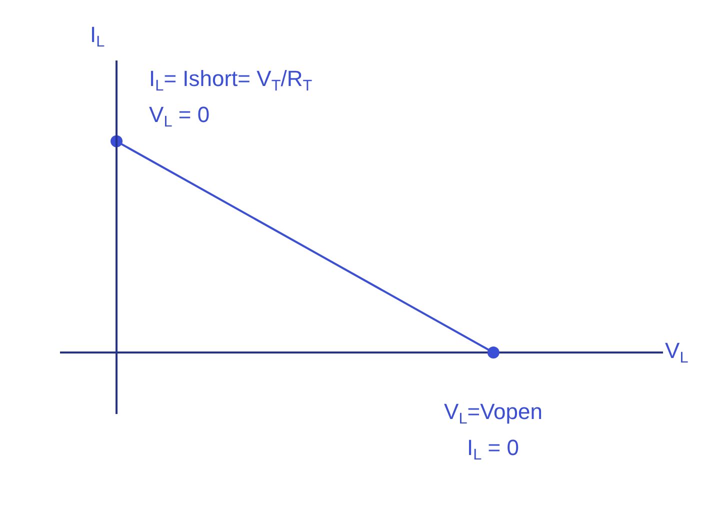  What do you see at coordinates (97, 36) in the screenshot?
I see `text: I$_{L}$` at bounding box center [97, 36].